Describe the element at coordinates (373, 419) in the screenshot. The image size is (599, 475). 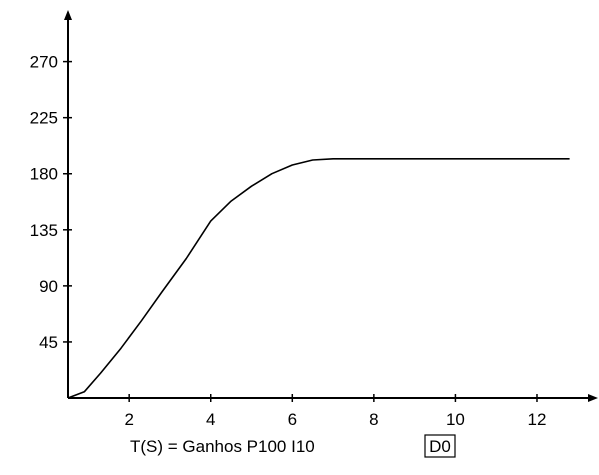
I see `x-tick-label: 8` at that location.